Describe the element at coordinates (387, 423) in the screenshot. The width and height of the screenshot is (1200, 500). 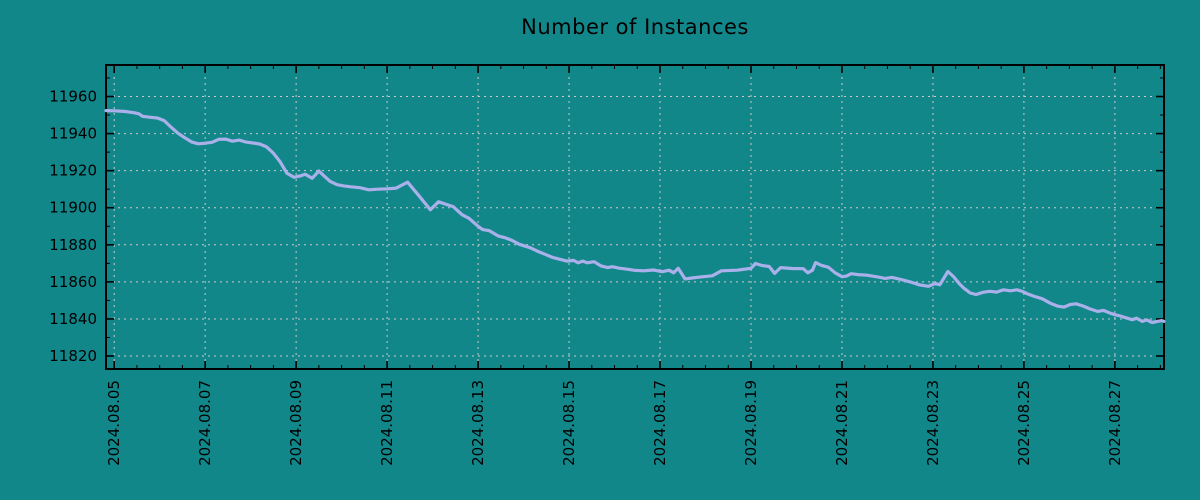
I see `x-tick-label: 2024.08.11` at that location.